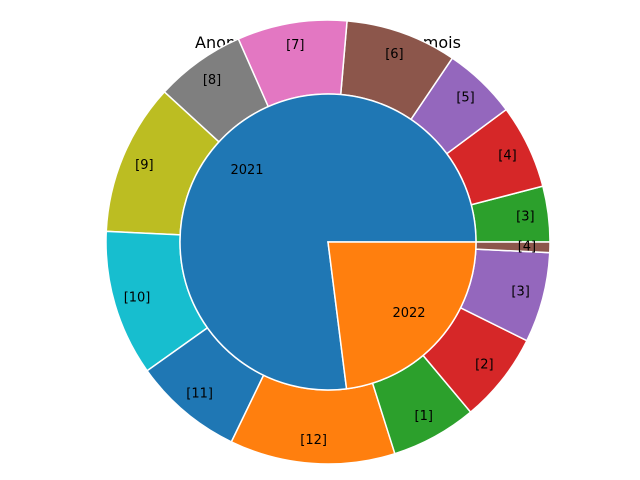 This screenshot has width=640, height=480. Describe the element at coordinates (507, 156) in the screenshot. I see `month-label-1: [4]` at that location.